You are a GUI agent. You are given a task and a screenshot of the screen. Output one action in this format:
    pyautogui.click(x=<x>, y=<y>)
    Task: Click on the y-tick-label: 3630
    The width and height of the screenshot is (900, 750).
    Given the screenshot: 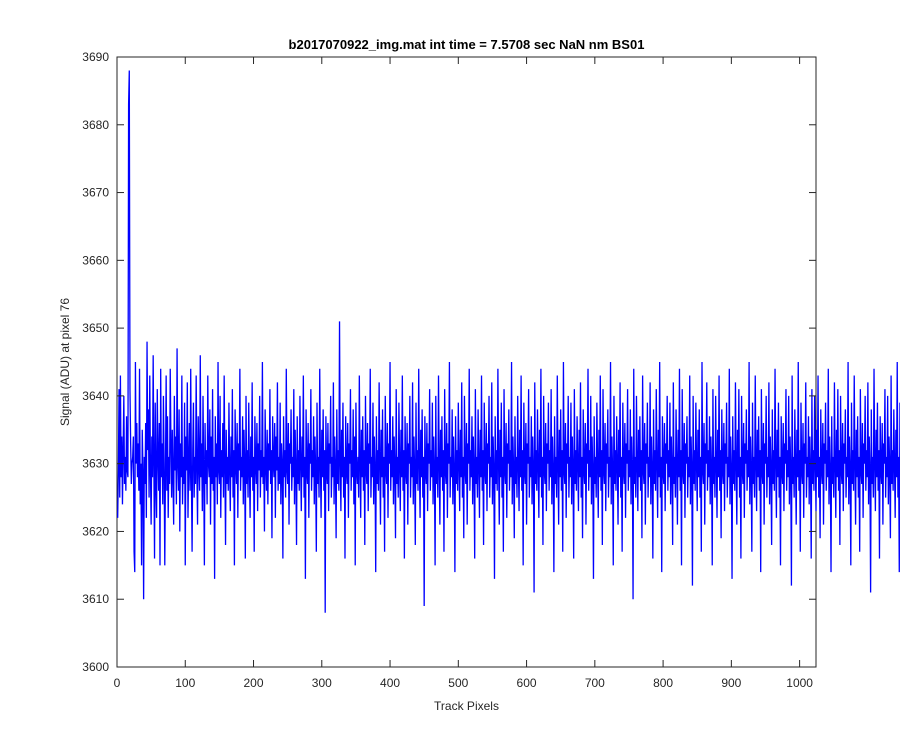 What is the action you would take?
    pyautogui.click(x=95, y=464)
    